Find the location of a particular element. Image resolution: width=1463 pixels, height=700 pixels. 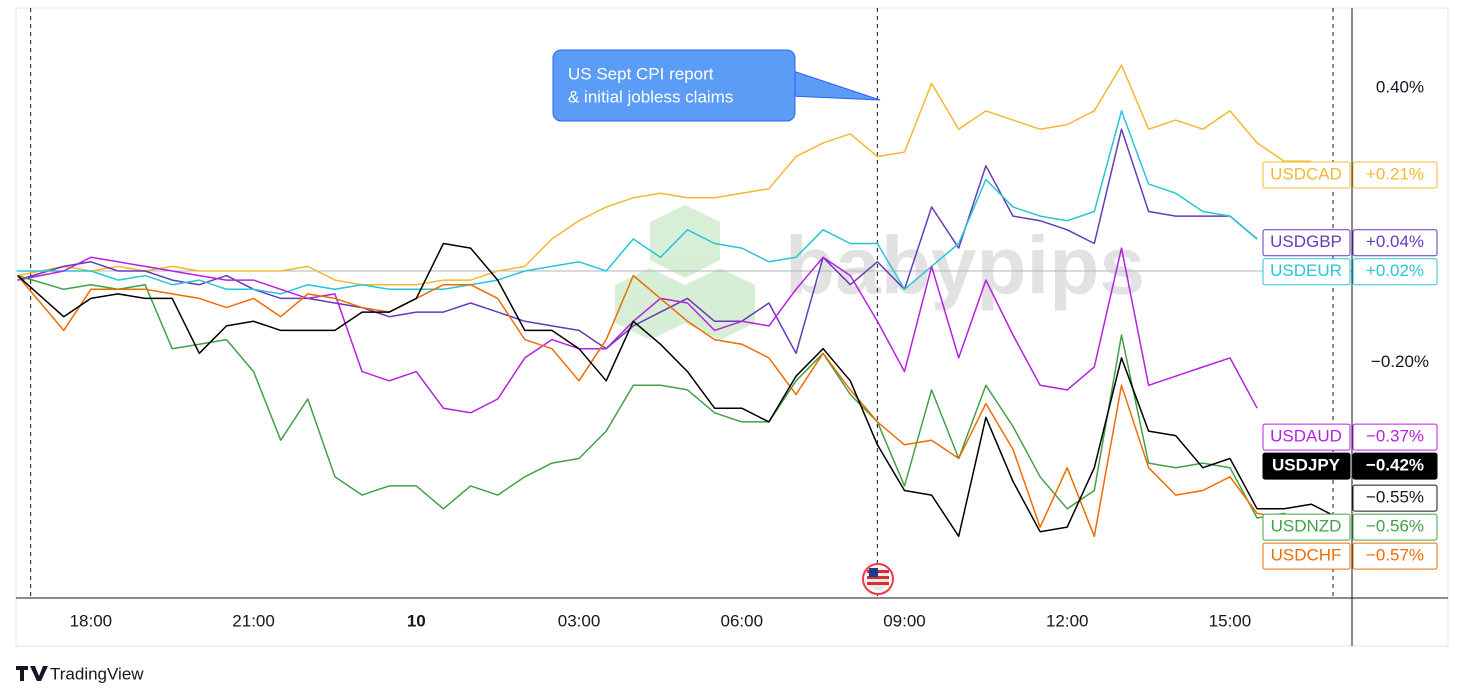

x-tick-label: 10 is located at coordinates (416, 620).